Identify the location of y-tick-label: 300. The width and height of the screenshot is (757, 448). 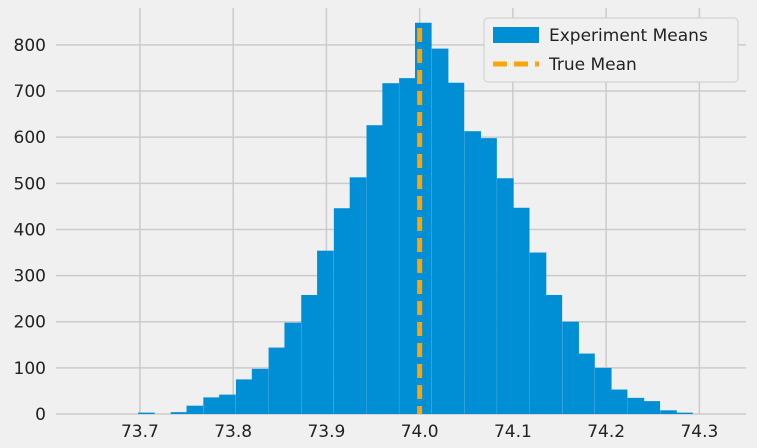
(30, 277).